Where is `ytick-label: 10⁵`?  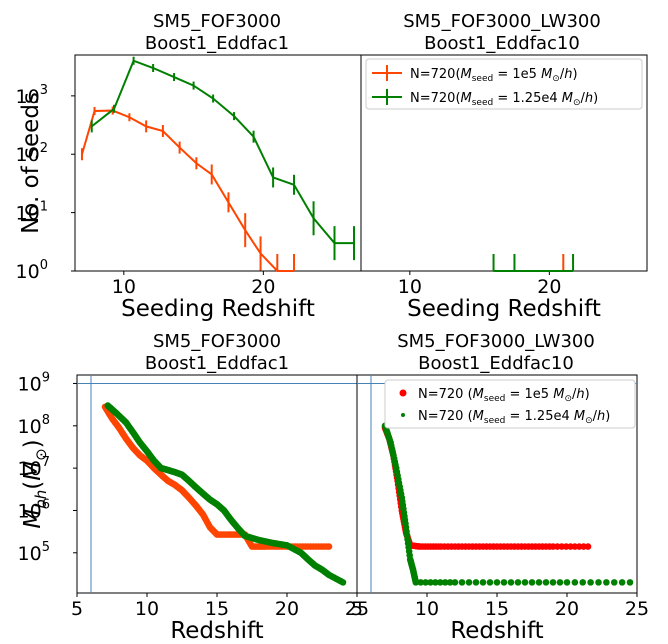 ytick-label: 10⁵ is located at coordinates (34, 552).